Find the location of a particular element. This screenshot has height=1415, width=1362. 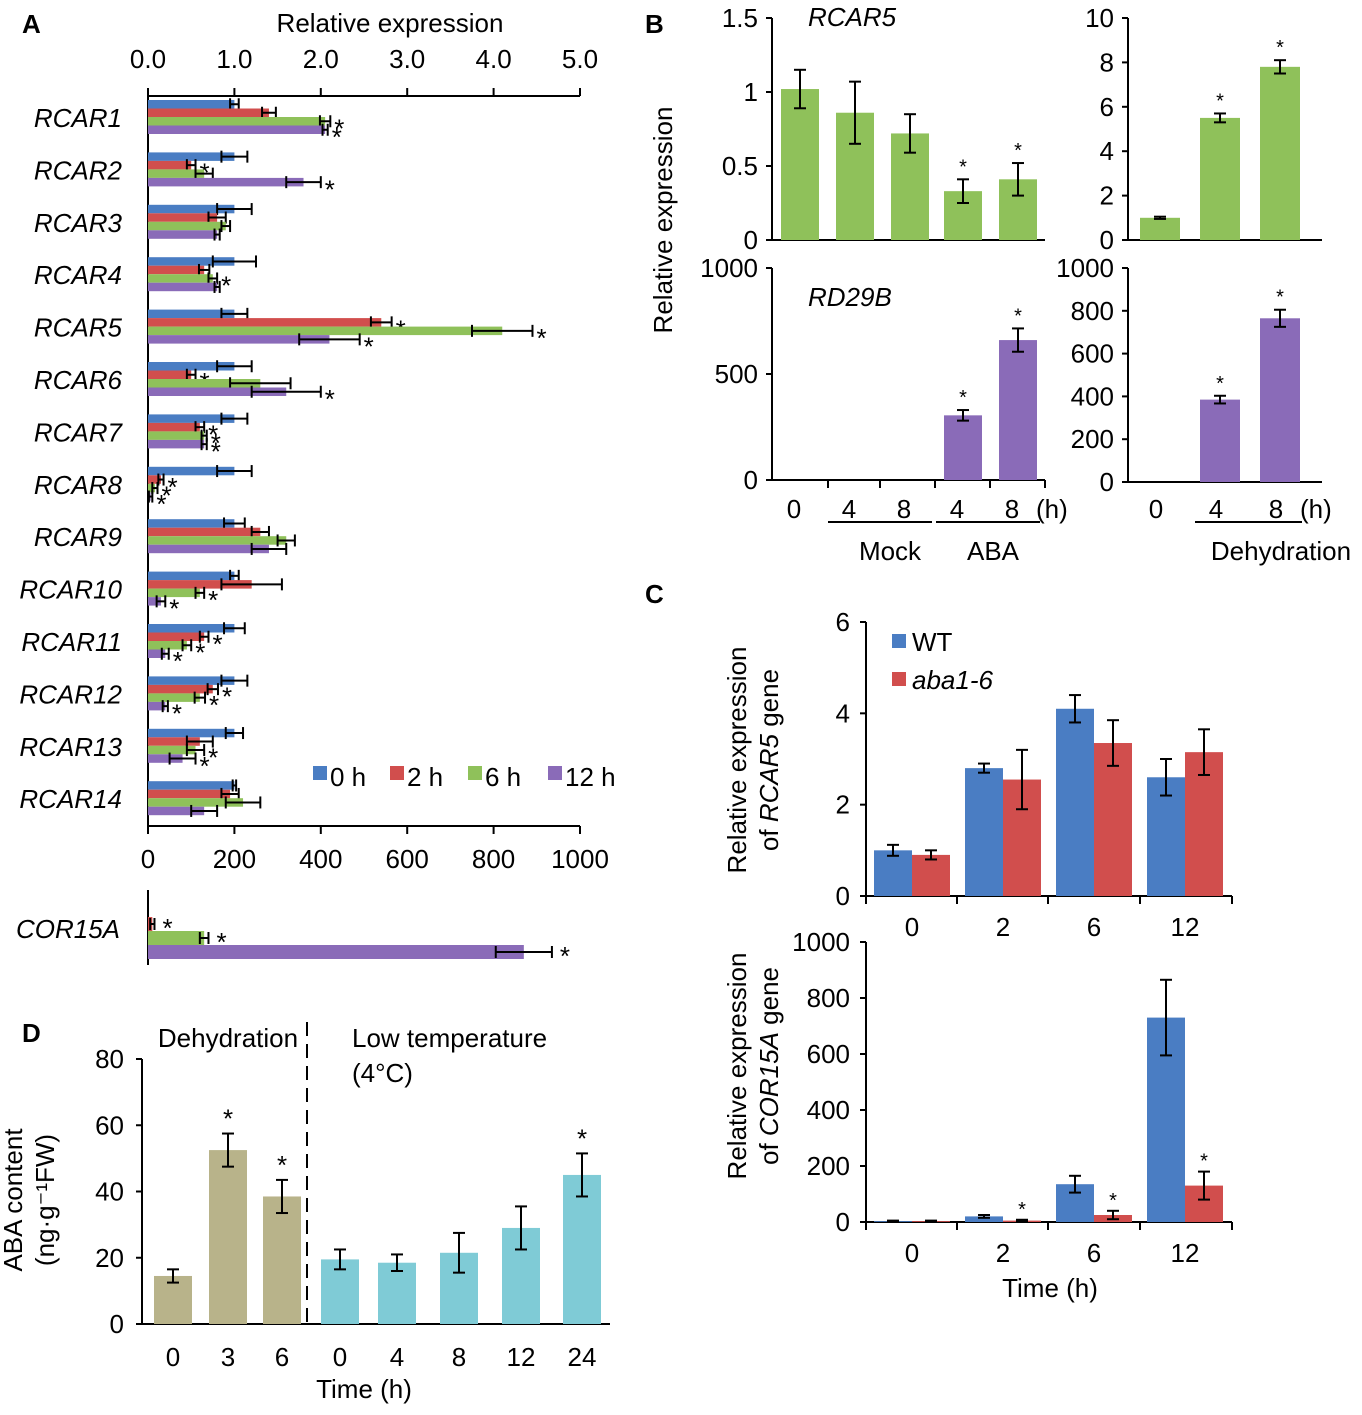

a-sig-rcar11-s1: * is located at coordinates (217, 644).